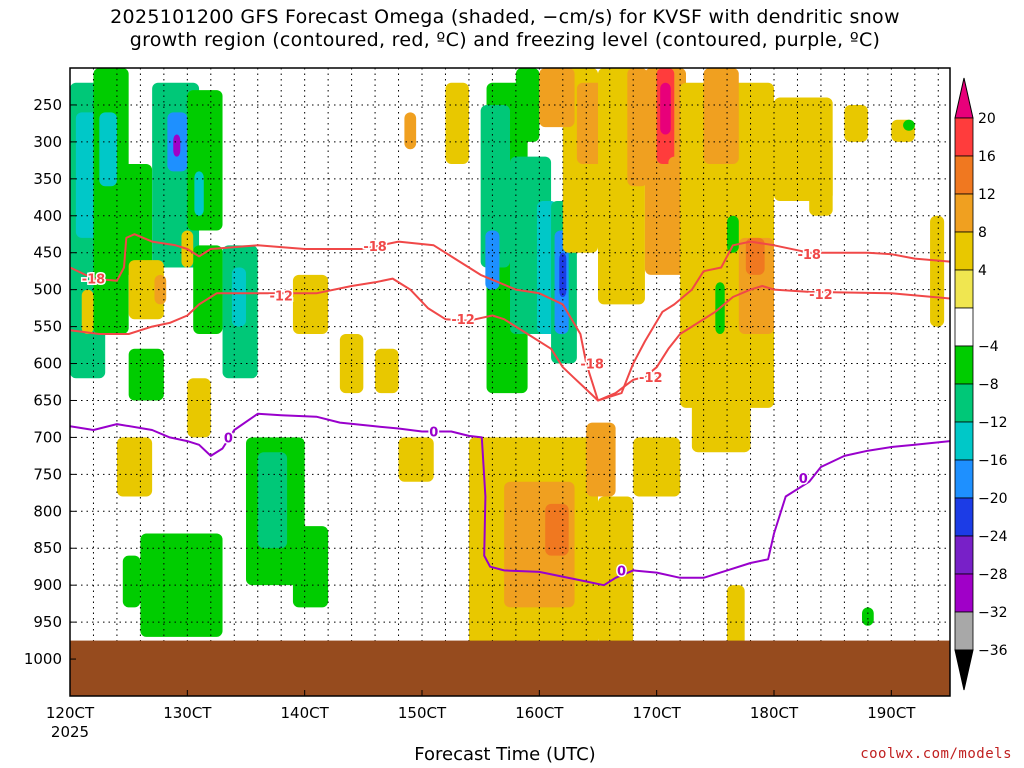  What do you see at coordinates (964, 98) in the screenshot?
I see `colorbar-top-arrow` at bounding box center [964, 98].